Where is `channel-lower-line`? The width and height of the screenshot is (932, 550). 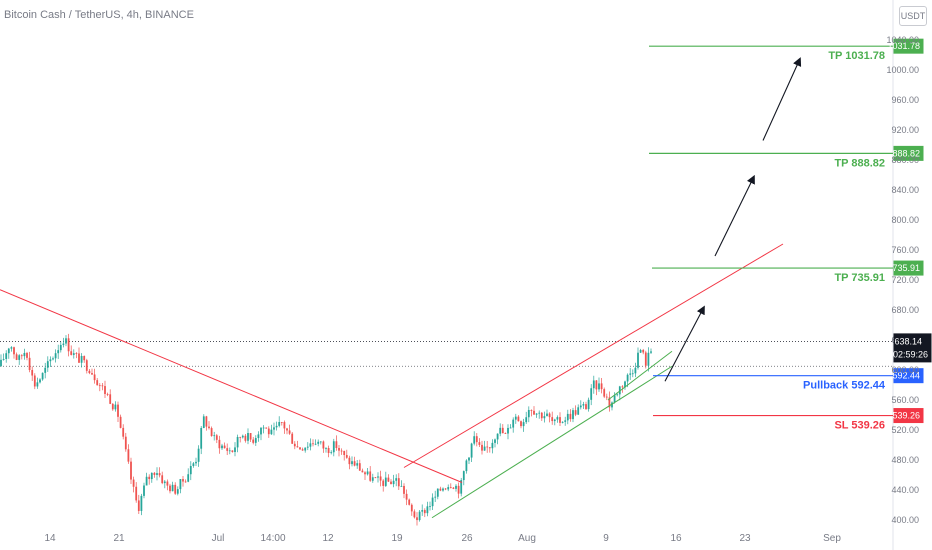 channel-lower-line is located at coordinates (552, 442).